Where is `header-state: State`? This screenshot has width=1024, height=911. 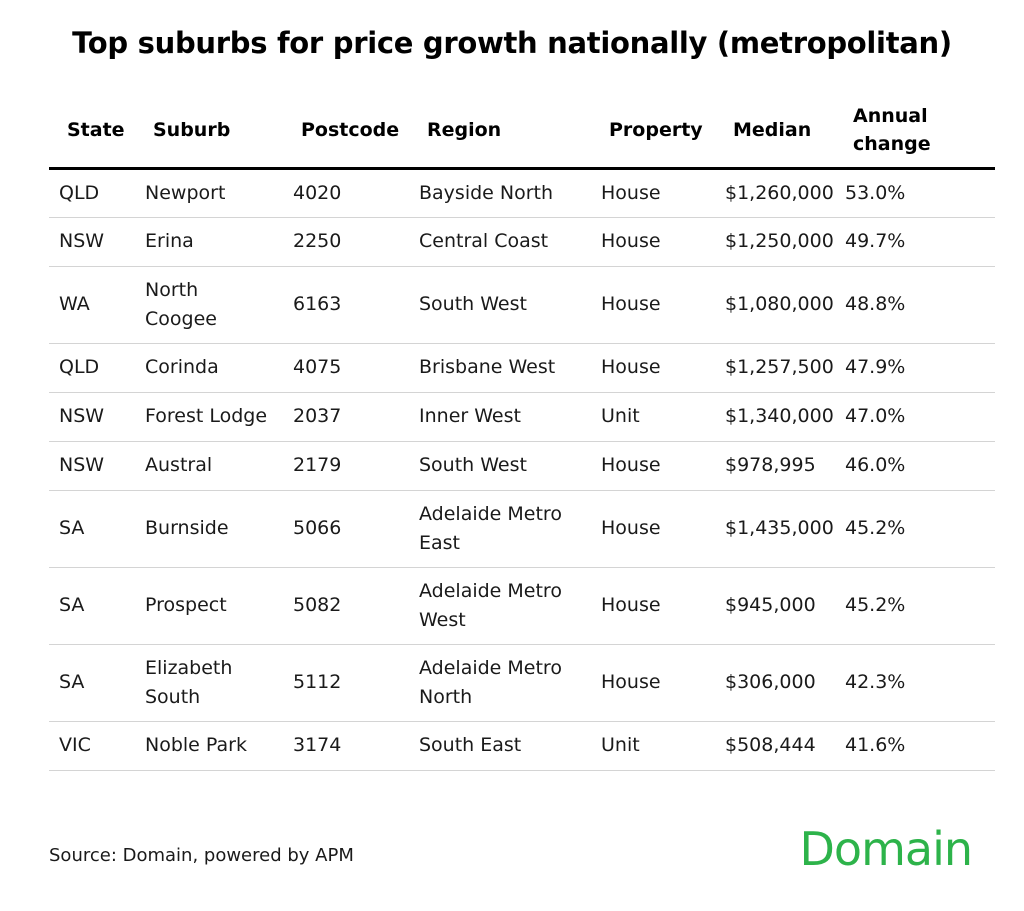 header-state: State is located at coordinates (92, 132).